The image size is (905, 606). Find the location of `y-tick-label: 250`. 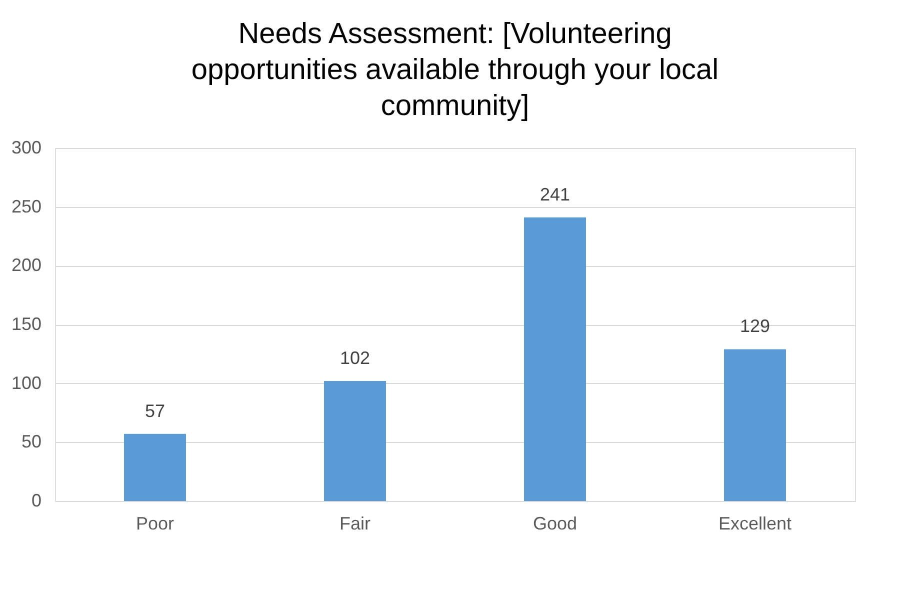

y-tick-label: 250 is located at coordinates (26, 206).